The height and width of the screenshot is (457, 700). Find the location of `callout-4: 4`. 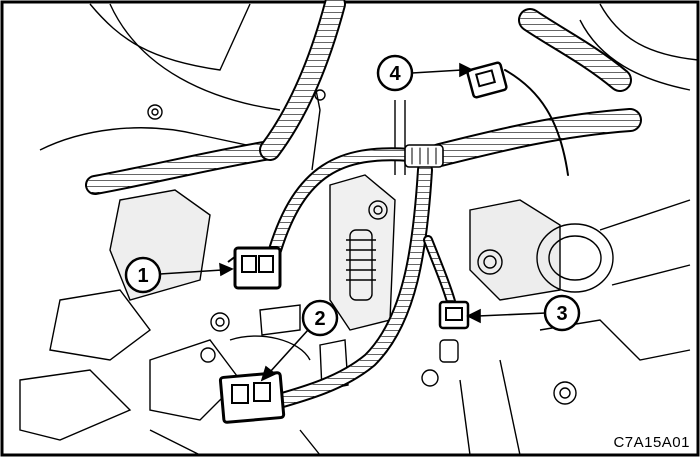

callout-4: 4 is located at coordinates (395, 73).